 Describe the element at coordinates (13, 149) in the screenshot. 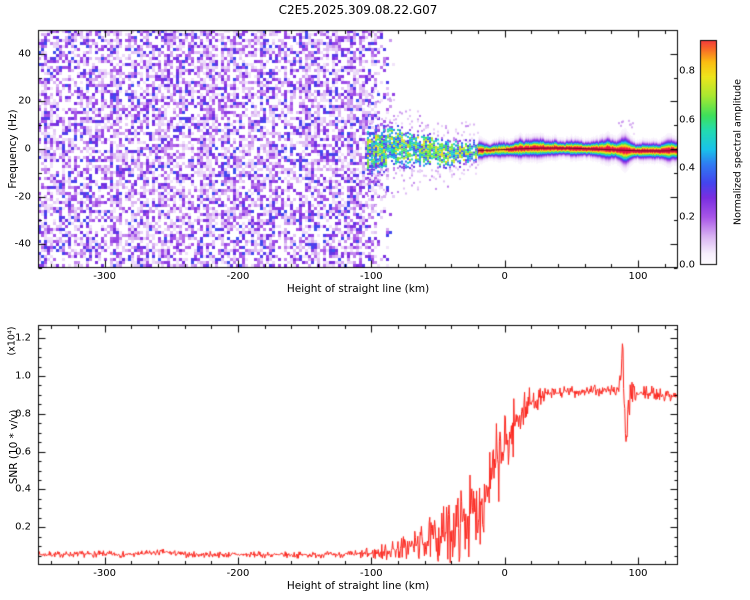

I see `top-yaxis-label: Frequency (Hz)` at that location.